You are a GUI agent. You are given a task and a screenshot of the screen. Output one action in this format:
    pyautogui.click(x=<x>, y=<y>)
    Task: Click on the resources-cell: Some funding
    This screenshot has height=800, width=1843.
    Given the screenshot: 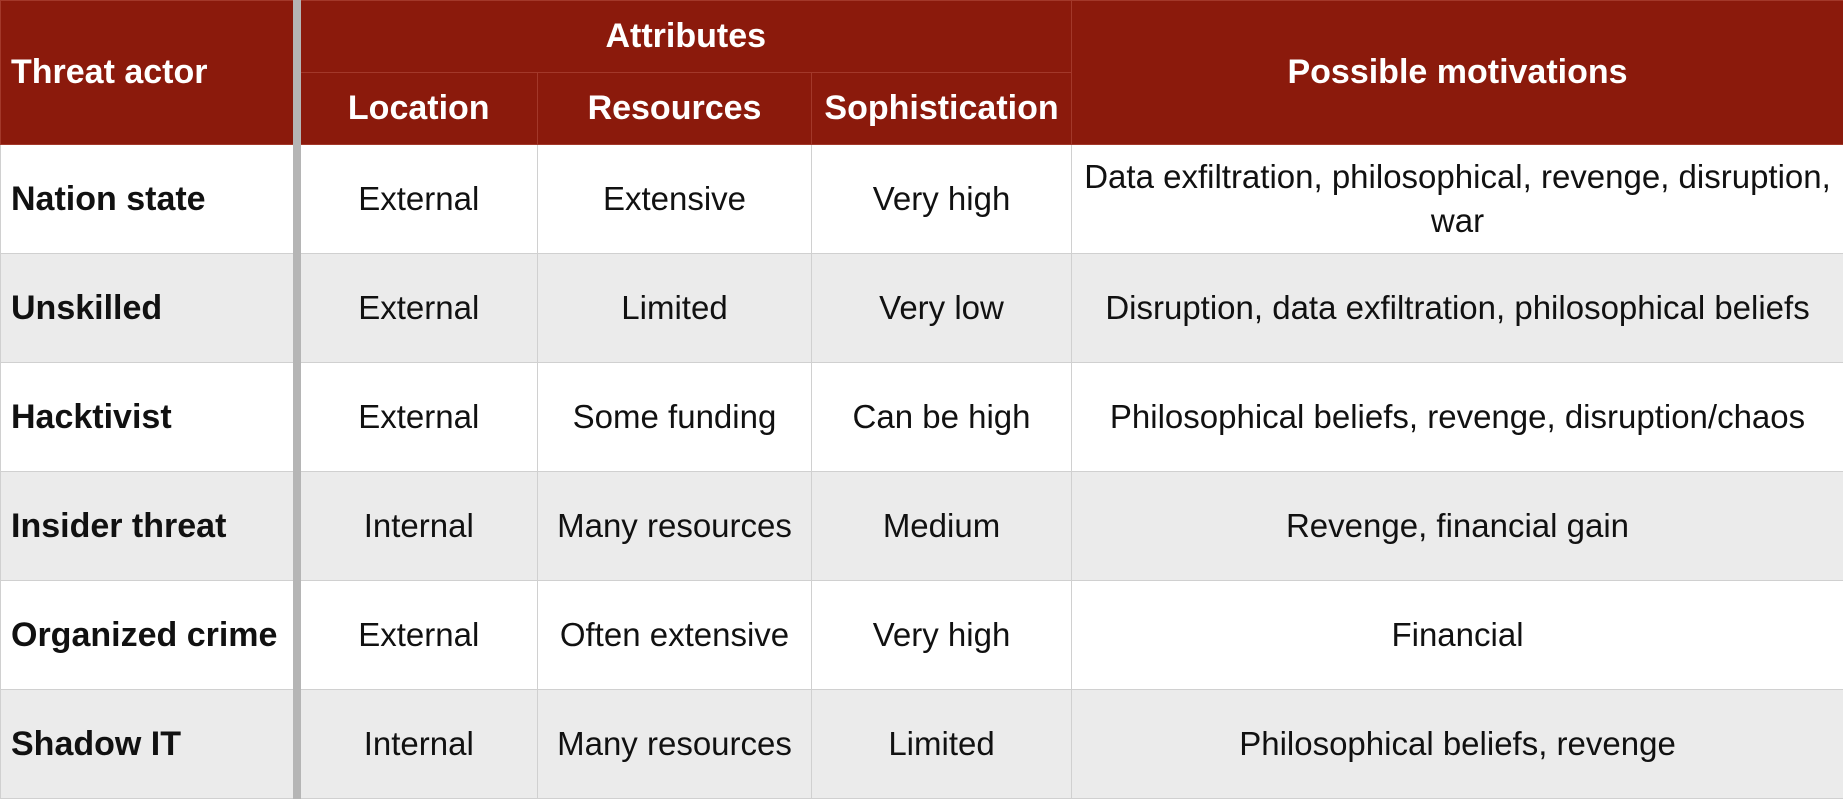 What is the action you would take?
    pyautogui.click(x=674, y=417)
    